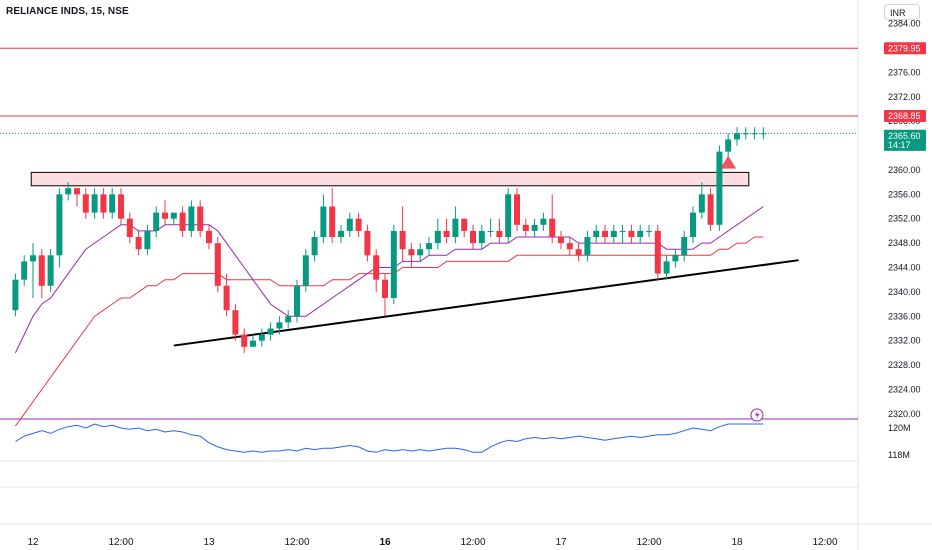 The width and height of the screenshot is (932, 550). Describe the element at coordinates (902, 12) in the screenshot. I see `currency-button: INR` at that location.